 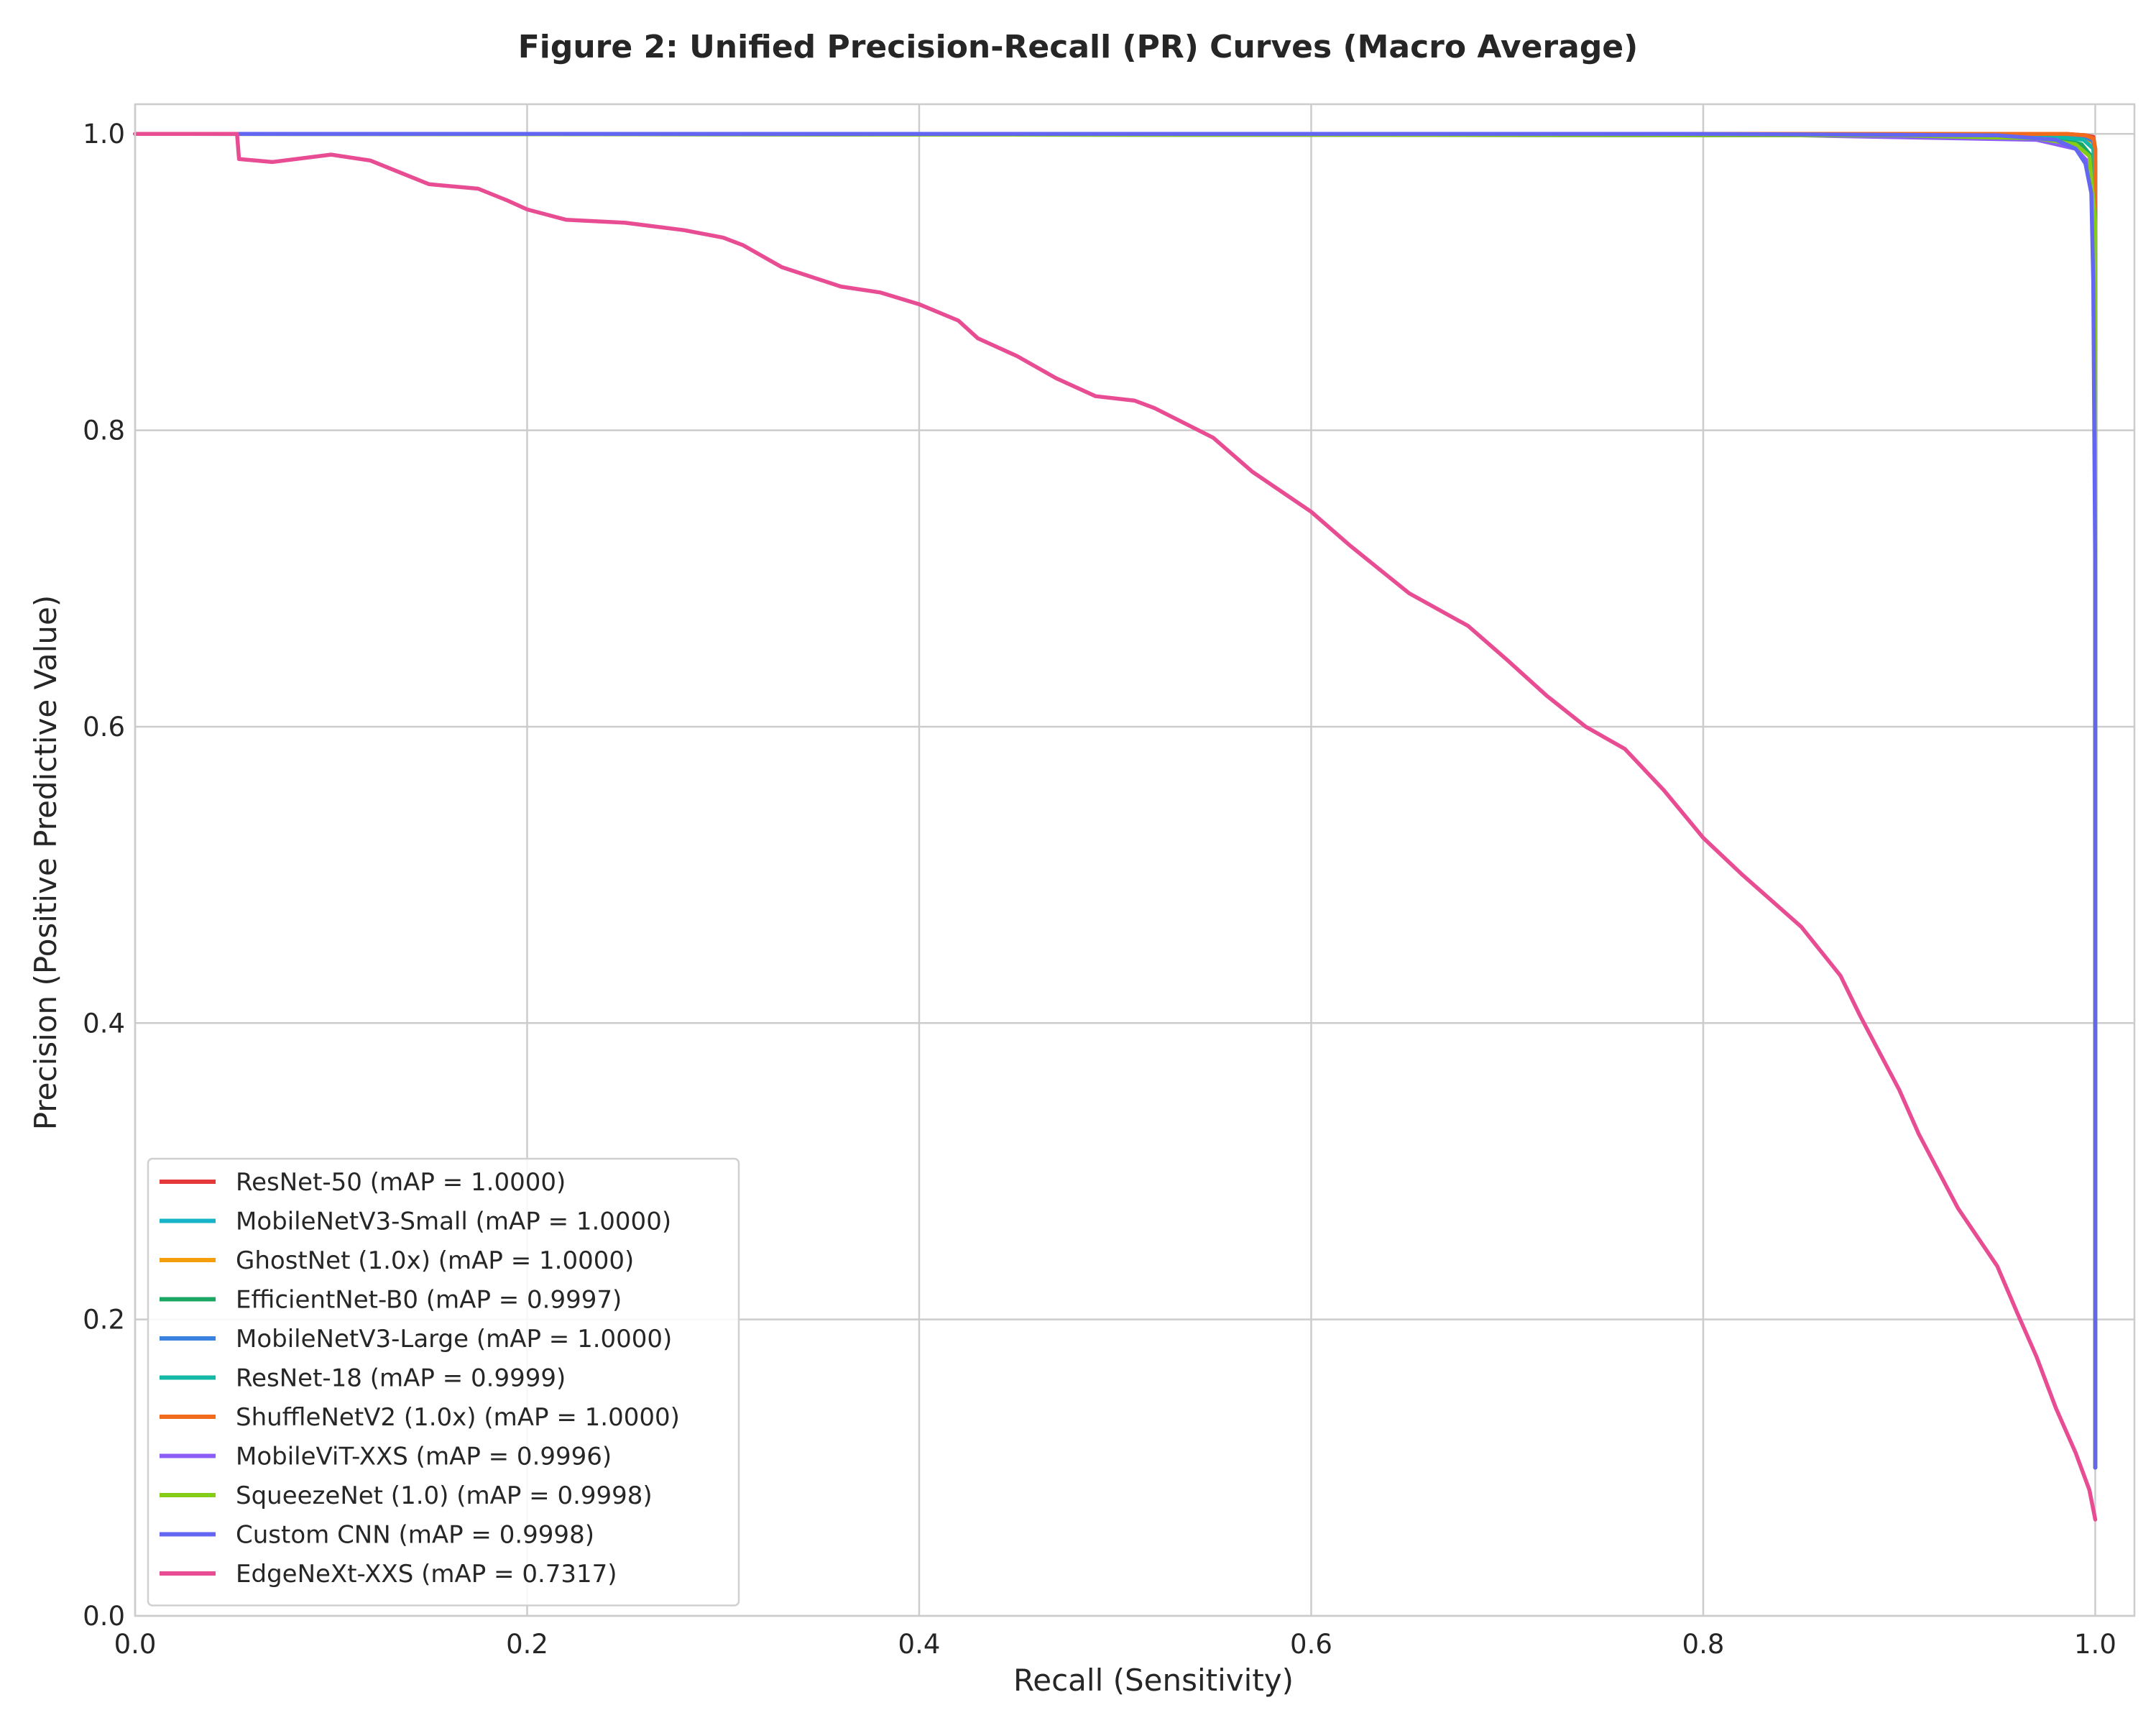 I want to click on y-tick-label: 0.6, so click(x=104, y=727).